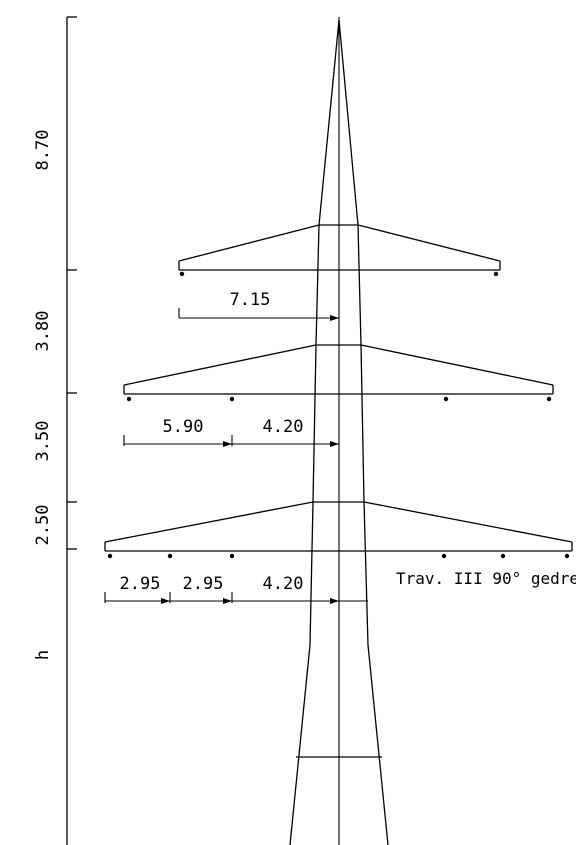 The width and height of the screenshot is (576, 845). I want to click on dim-label-h: h, so click(43, 655).